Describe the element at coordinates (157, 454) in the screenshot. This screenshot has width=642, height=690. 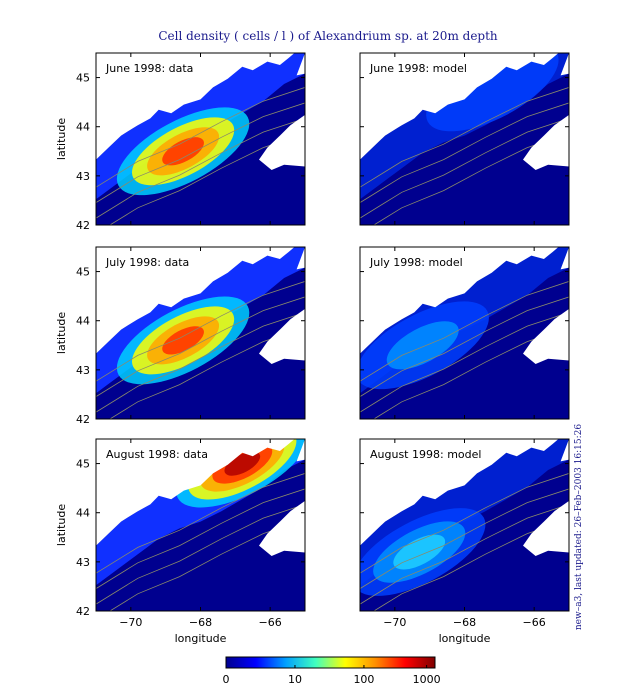
I see `panel-title: August 1998: data` at that location.